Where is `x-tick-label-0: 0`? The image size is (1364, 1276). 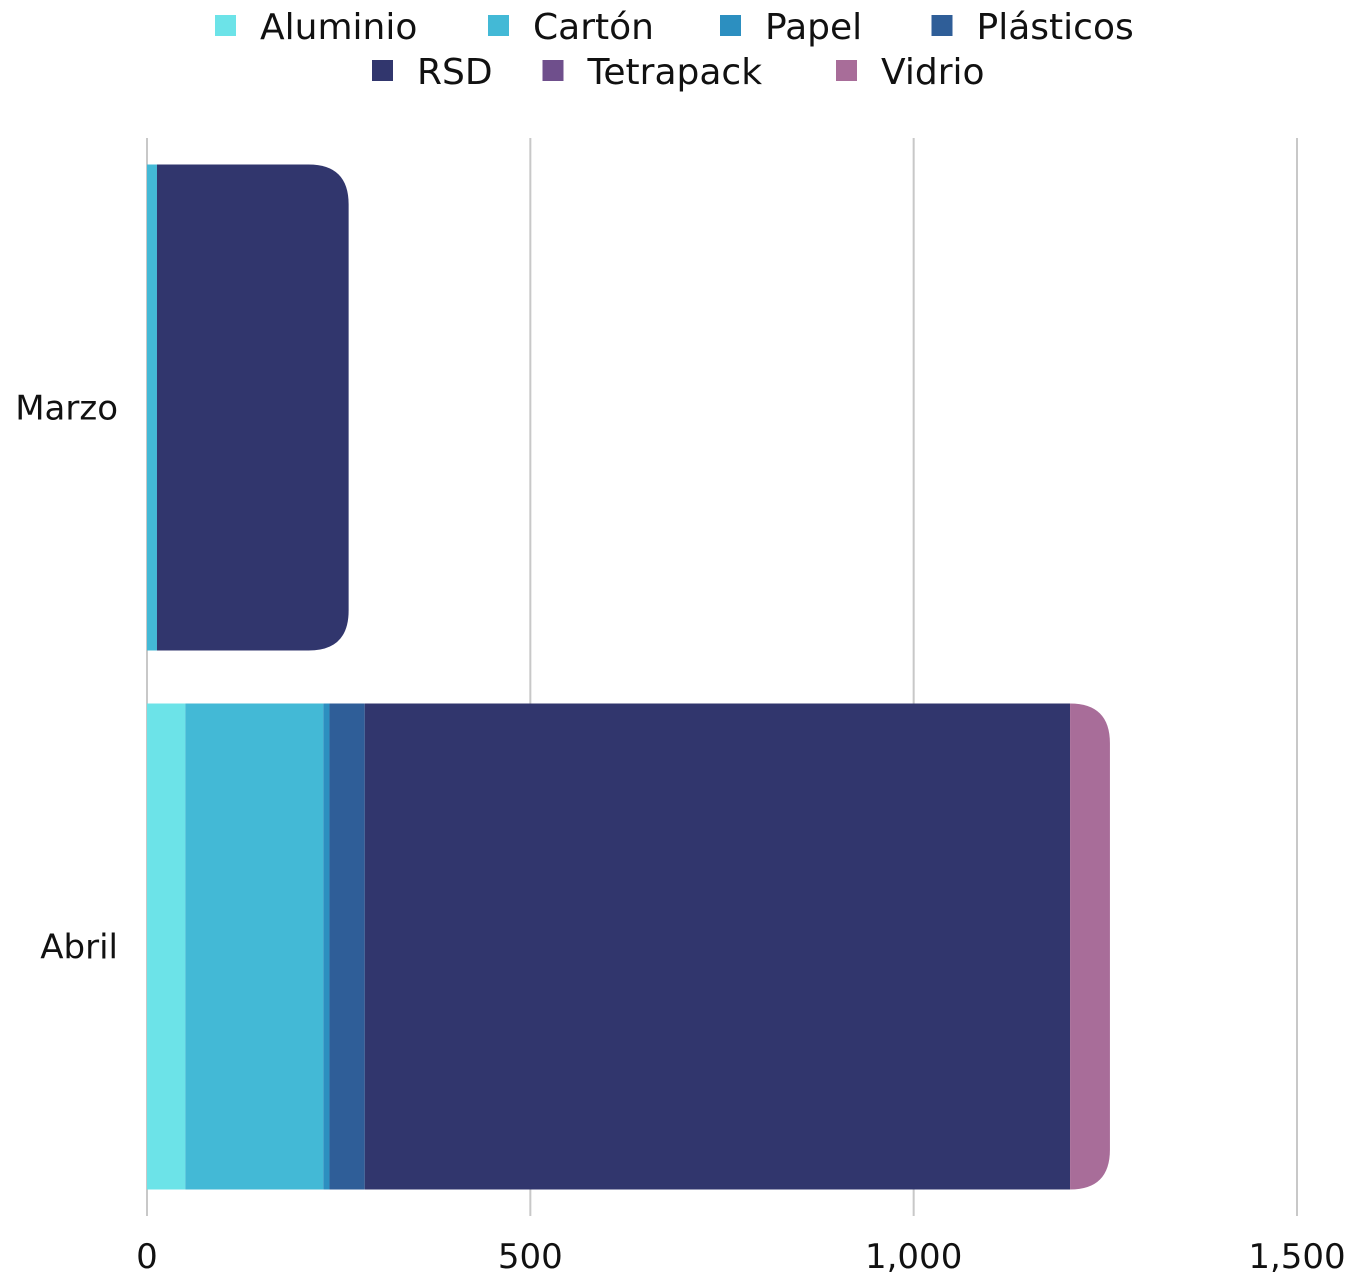 x-tick-label-0: 0 is located at coordinates (147, 1256).